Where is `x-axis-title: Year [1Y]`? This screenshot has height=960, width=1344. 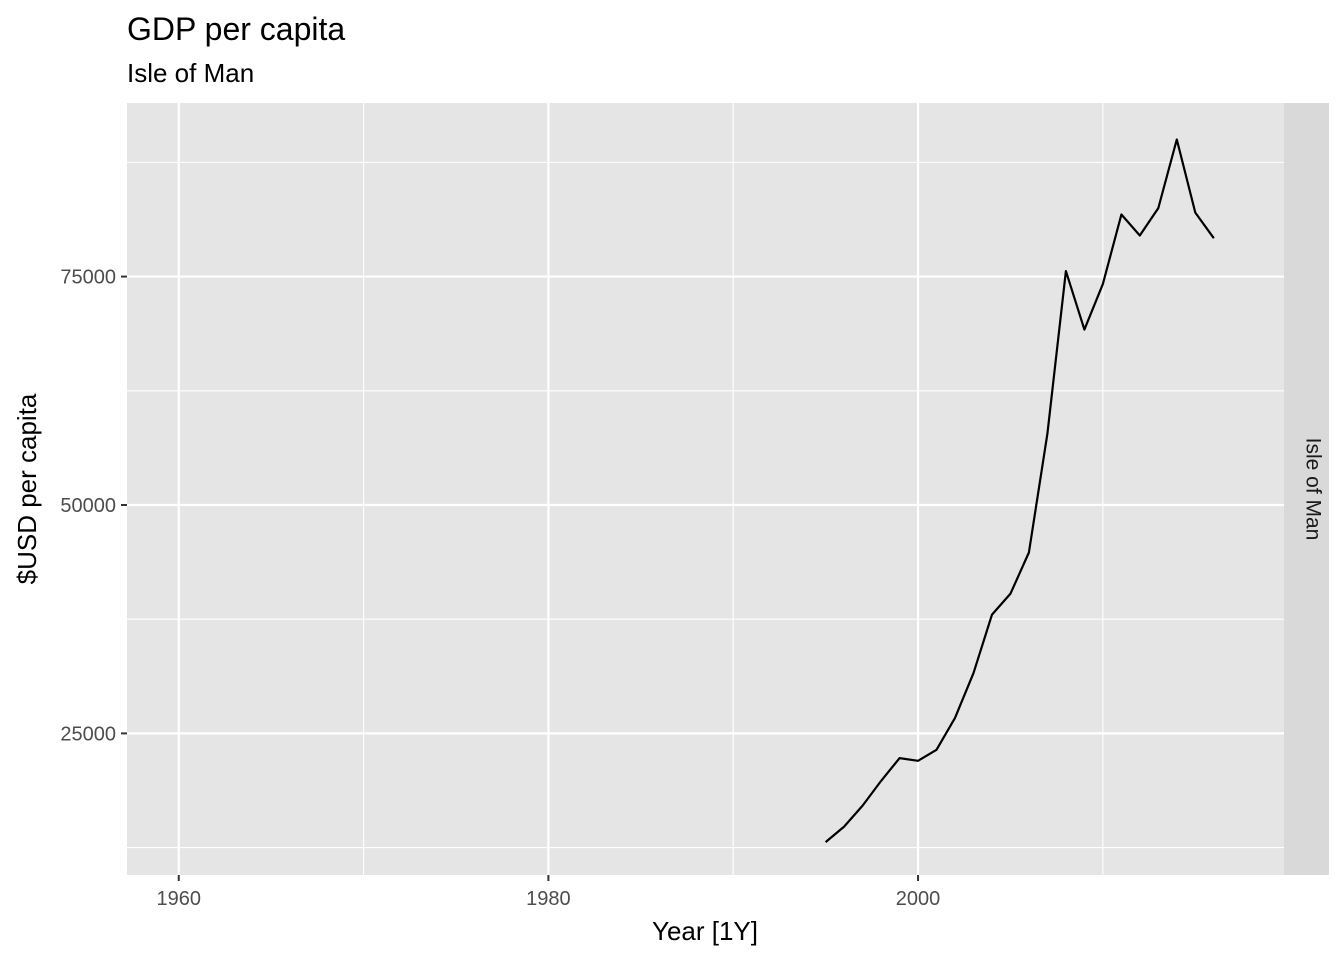
x-axis-title: Year [1Y] is located at coordinates (705, 931).